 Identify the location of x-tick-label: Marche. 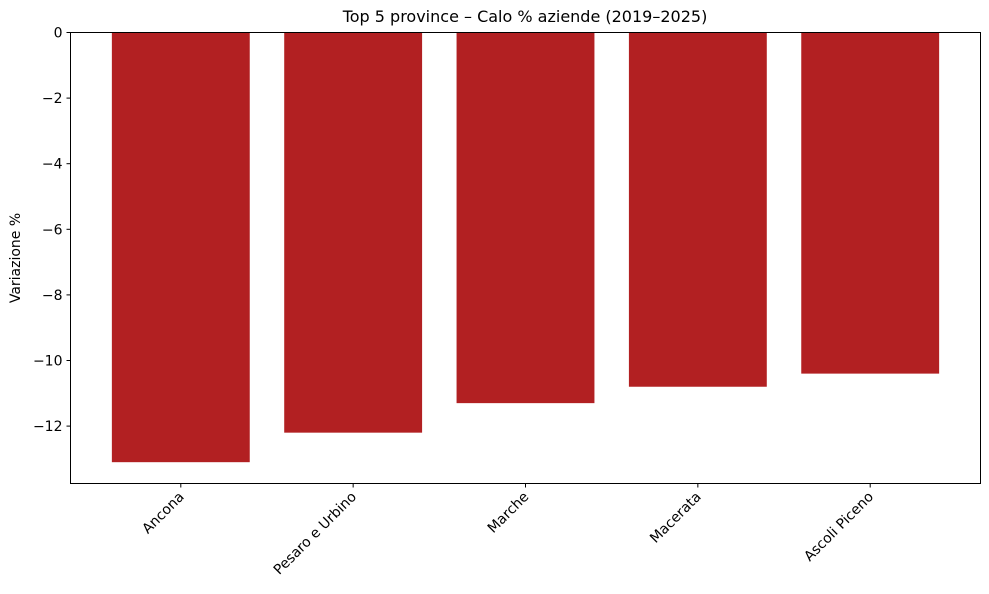
(509, 513).